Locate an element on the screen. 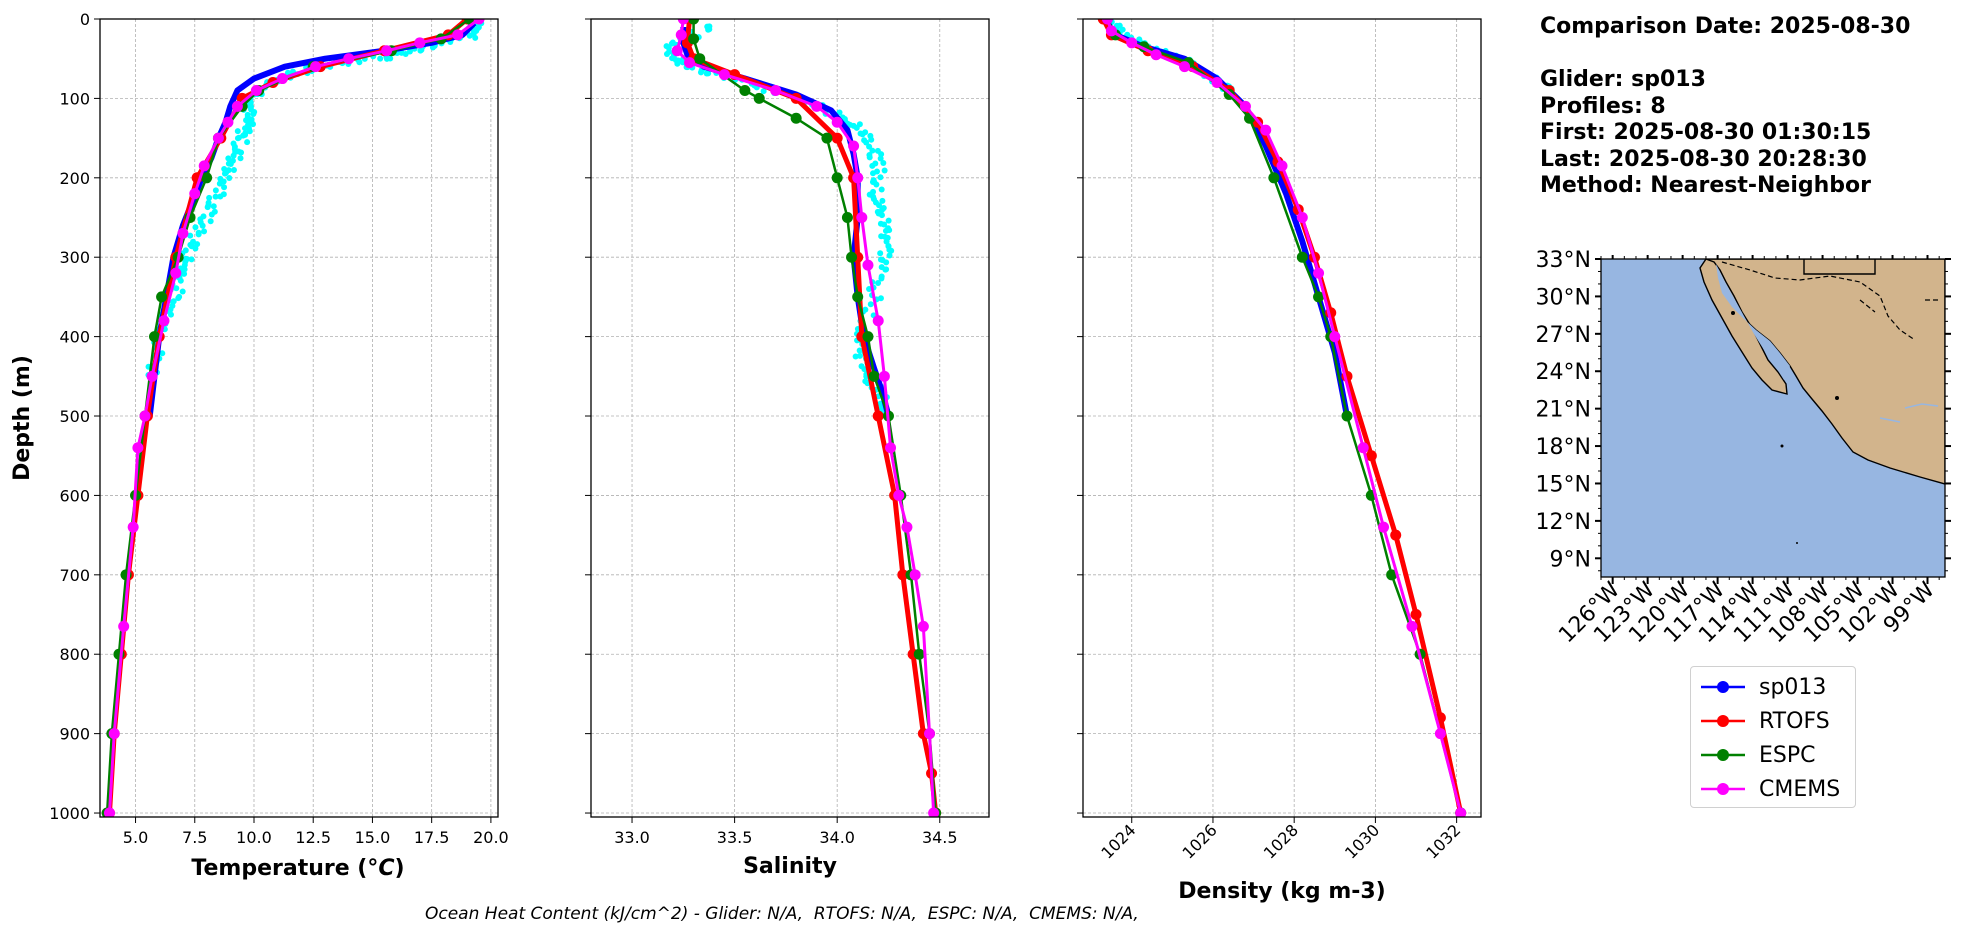  x-tick-label: 1026 is located at coordinates (1200, 841).